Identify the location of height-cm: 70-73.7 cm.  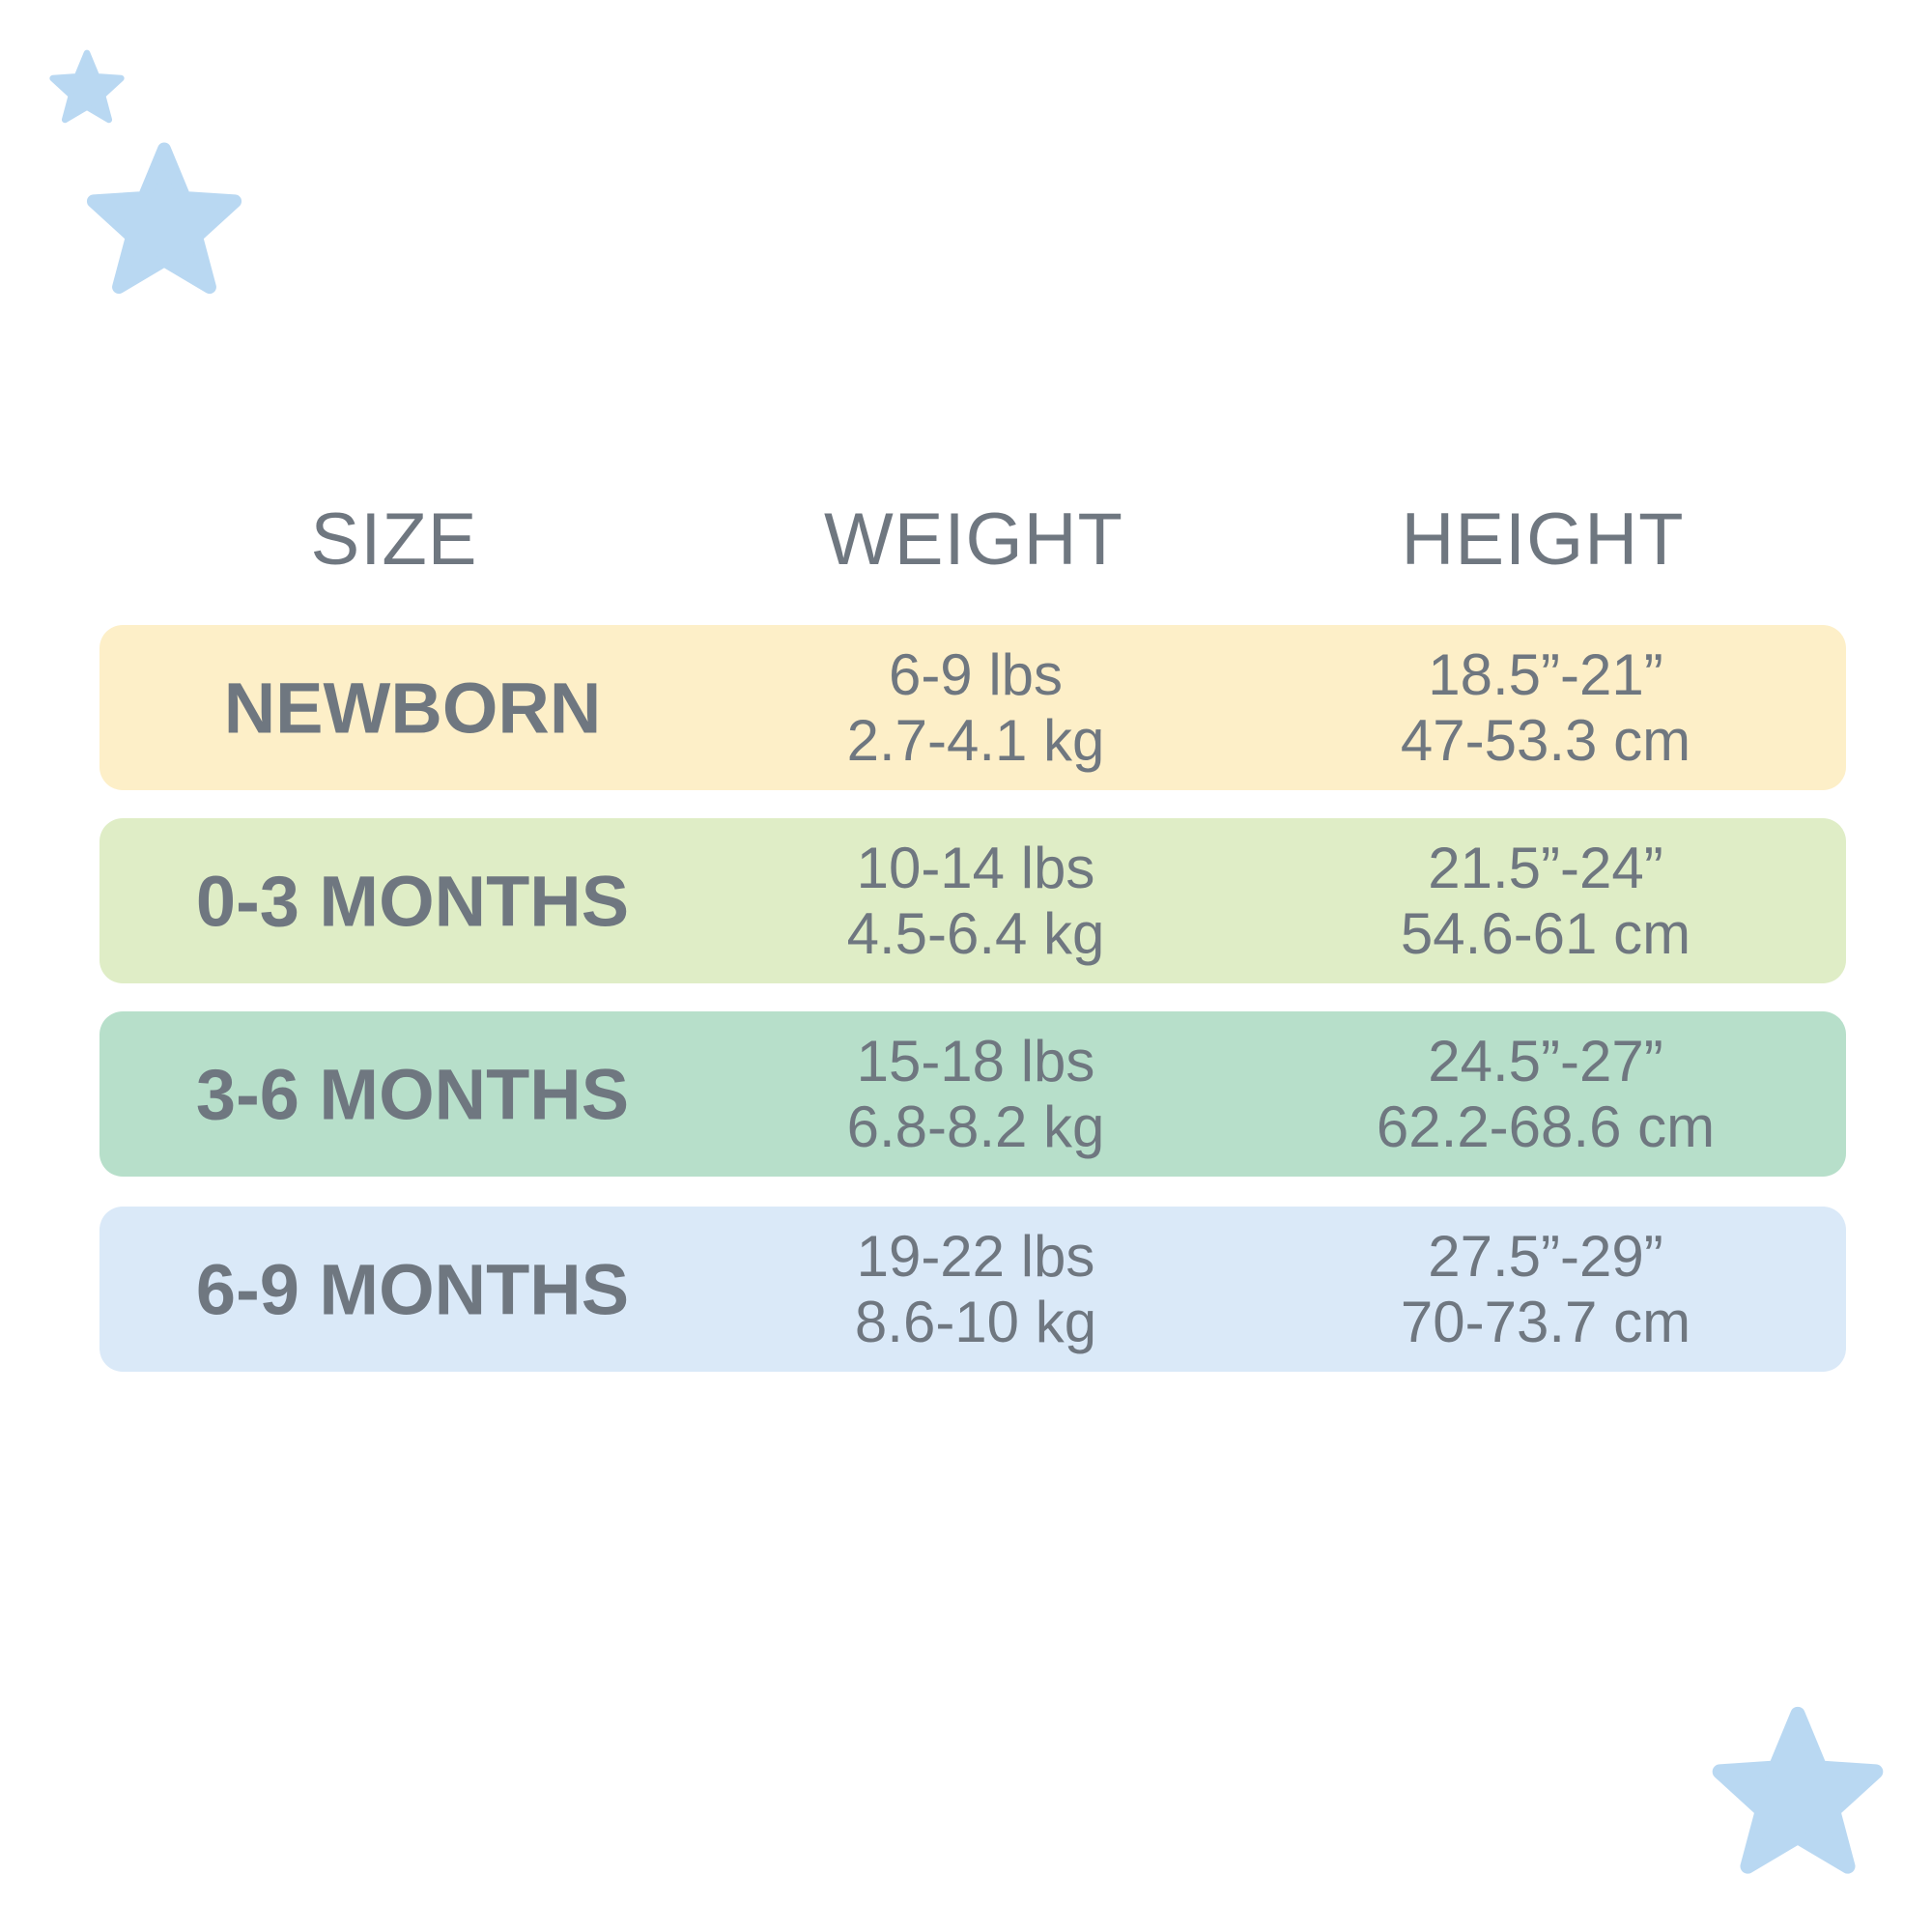
(1545, 1321).